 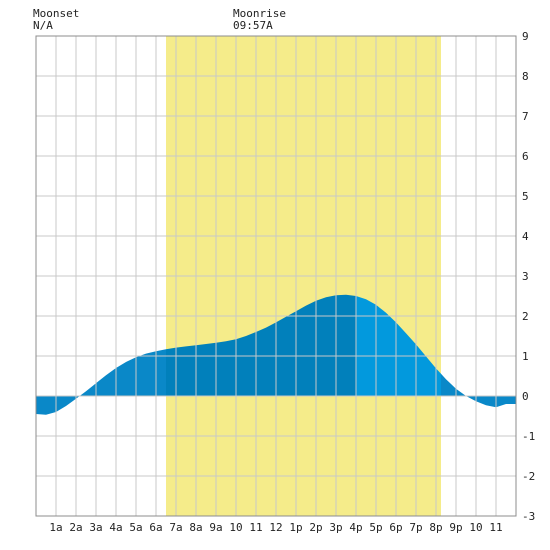 What do you see at coordinates (525, 356) in the screenshot?
I see `y-tick-label: 1` at bounding box center [525, 356].